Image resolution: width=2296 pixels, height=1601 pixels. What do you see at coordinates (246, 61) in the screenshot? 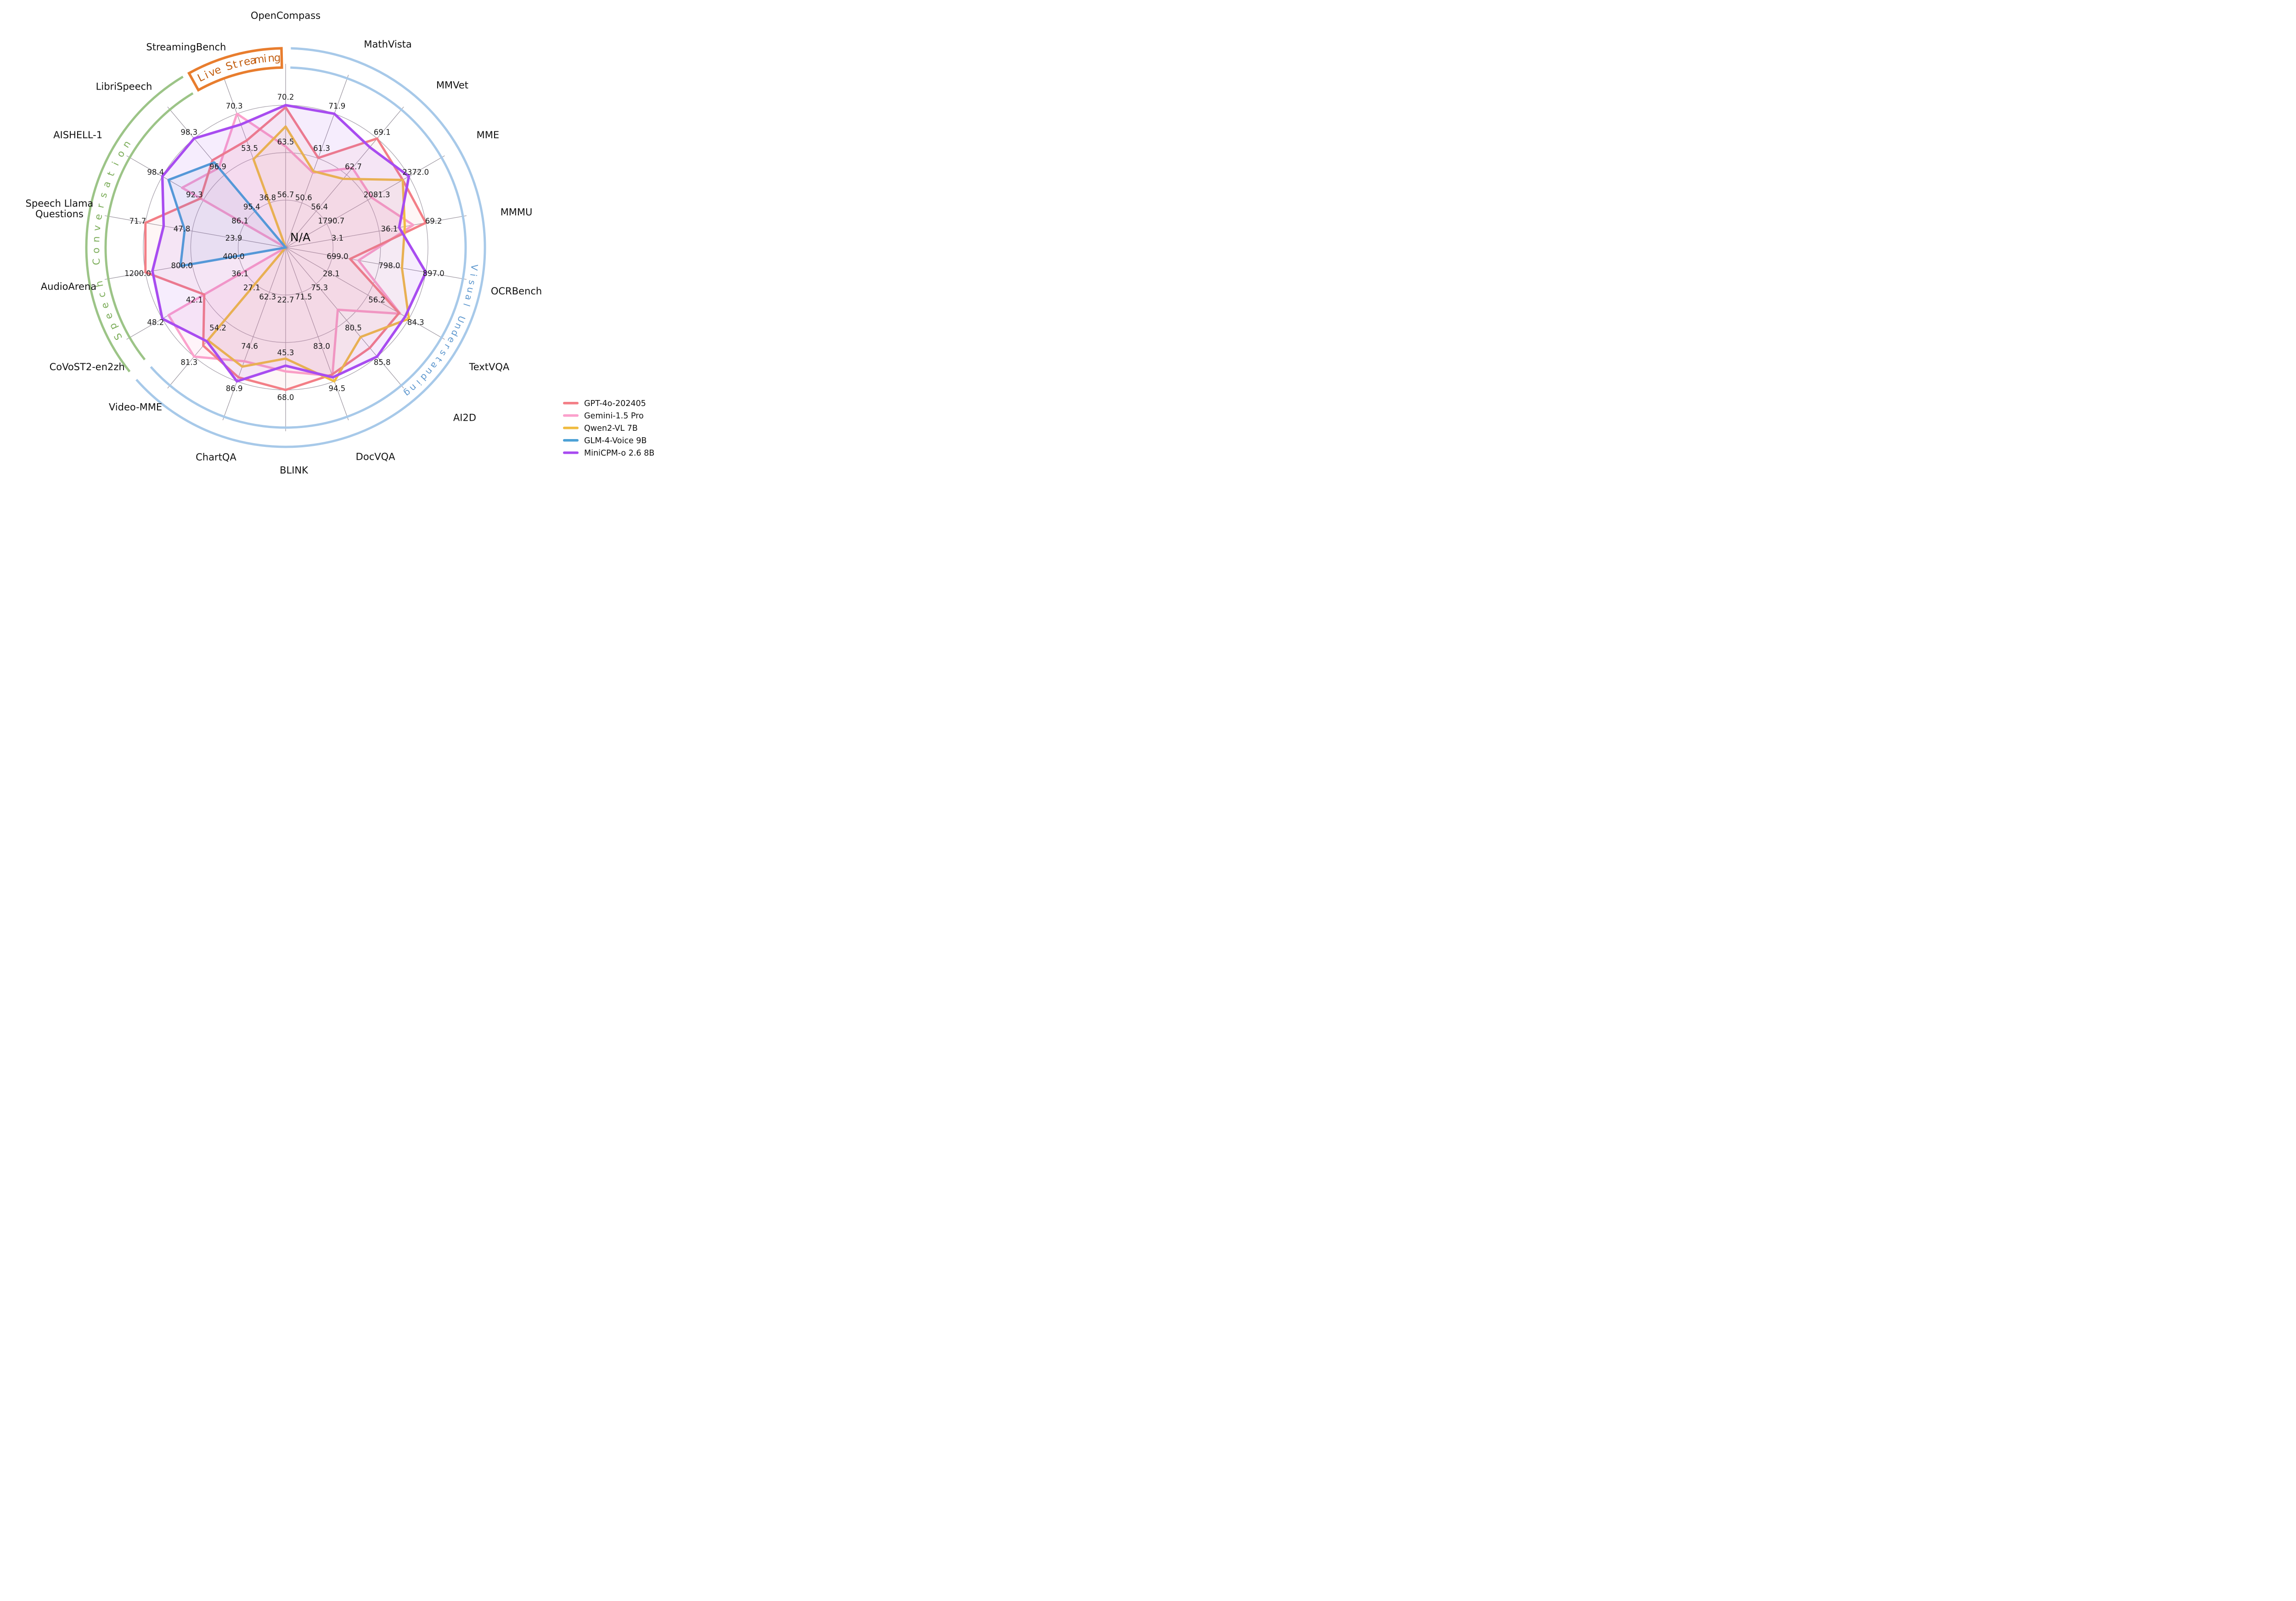
I see `band-label-char-live: e` at bounding box center [246, 61].